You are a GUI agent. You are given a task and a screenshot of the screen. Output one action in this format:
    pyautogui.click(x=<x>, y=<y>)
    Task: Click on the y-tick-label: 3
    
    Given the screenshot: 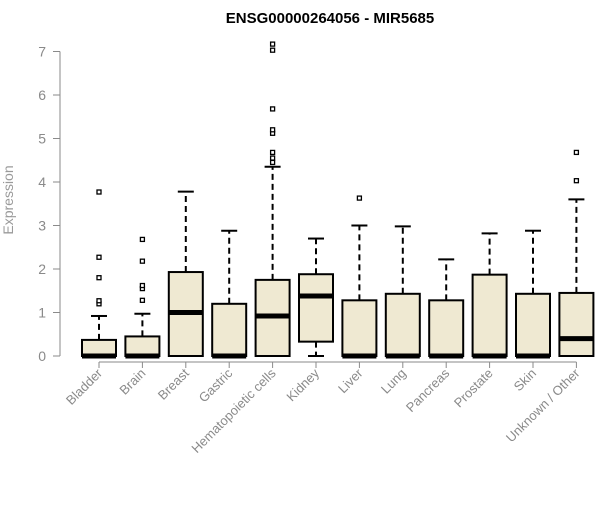 What is the action you would take?
    pyautogui.click(x=42, y=226)
    